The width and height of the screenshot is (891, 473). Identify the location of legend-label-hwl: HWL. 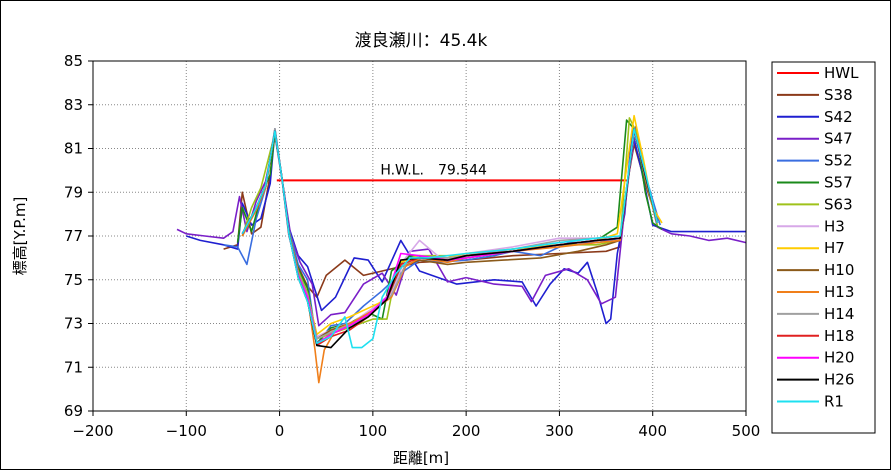
(841, 73).